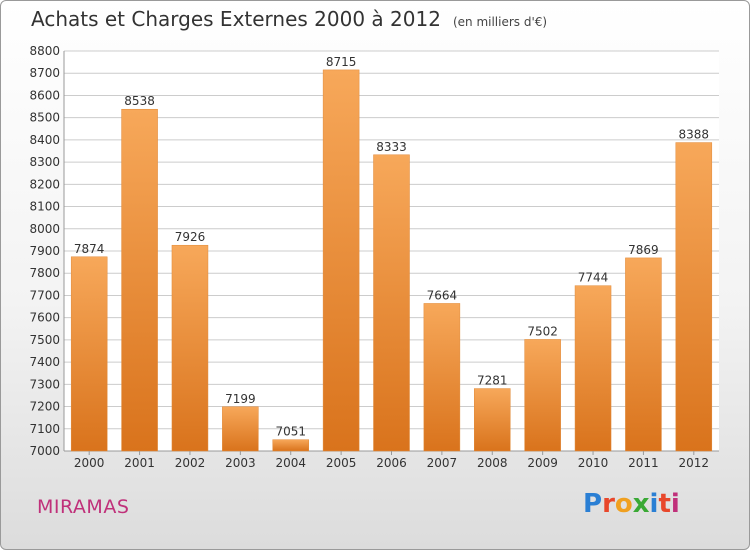 The height and width of the screenshot is (550, 750). I want to click on data-label: 7502, so click(542, 331).